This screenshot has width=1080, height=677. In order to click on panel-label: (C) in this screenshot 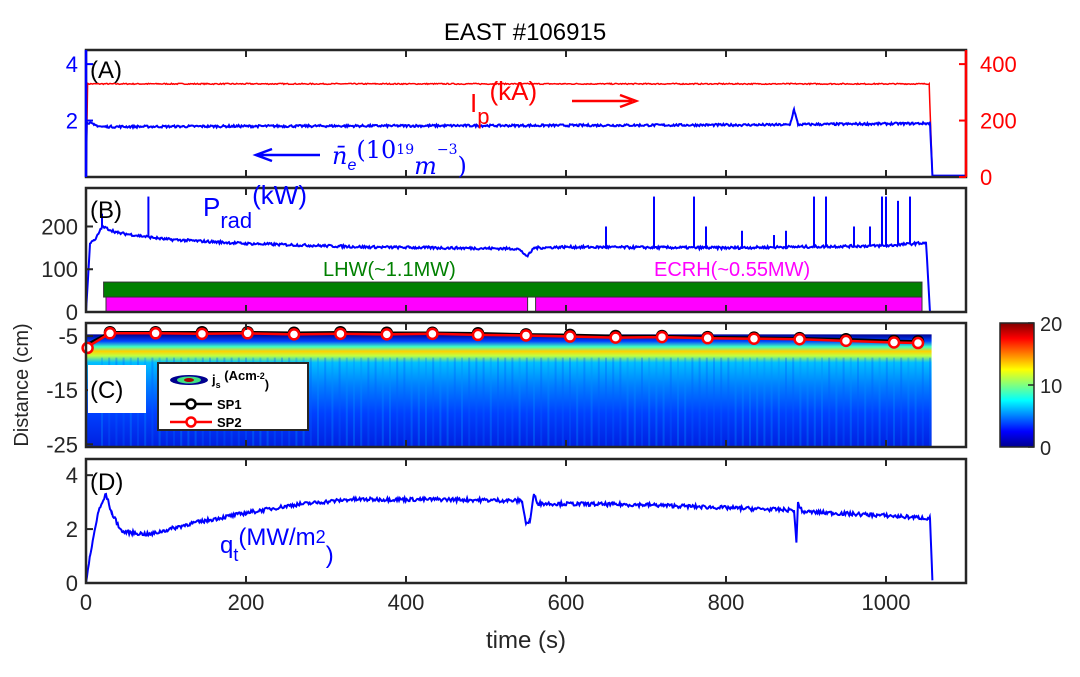, I will do `click(106, 390)`.